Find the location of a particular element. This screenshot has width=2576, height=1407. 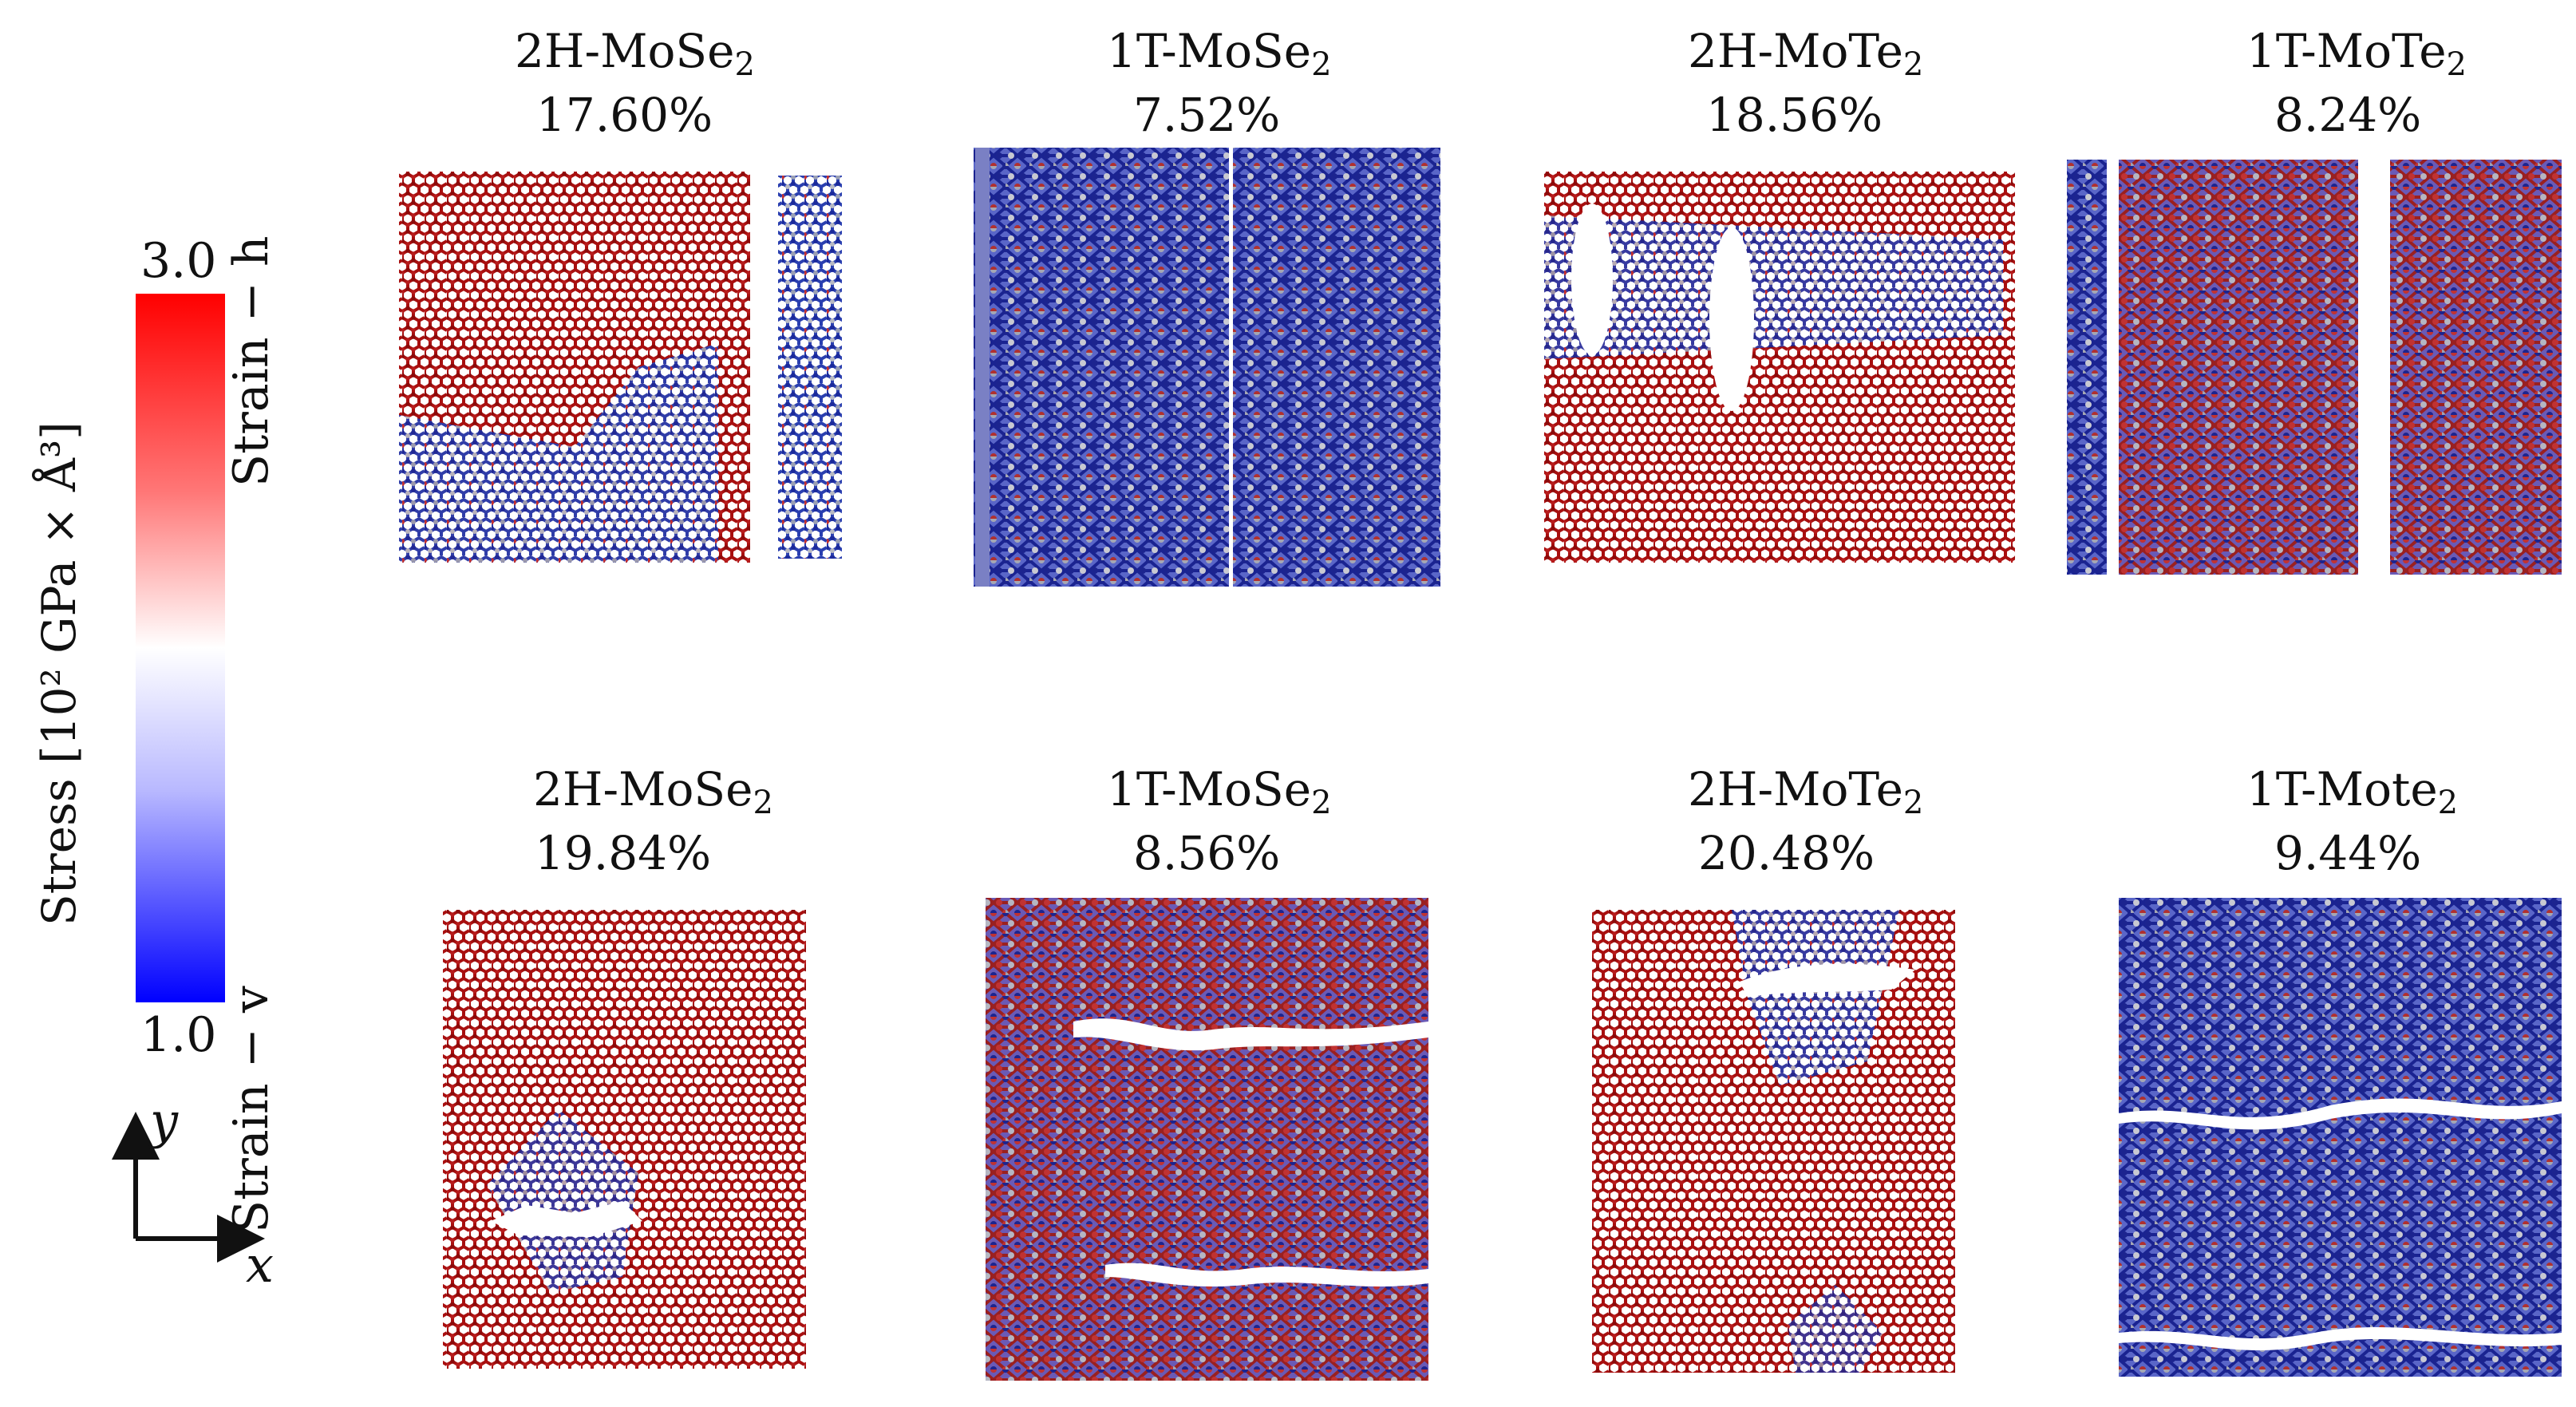

panel-title-r2c4: 1T-Mote2 is located at coordinates (2352, 791).